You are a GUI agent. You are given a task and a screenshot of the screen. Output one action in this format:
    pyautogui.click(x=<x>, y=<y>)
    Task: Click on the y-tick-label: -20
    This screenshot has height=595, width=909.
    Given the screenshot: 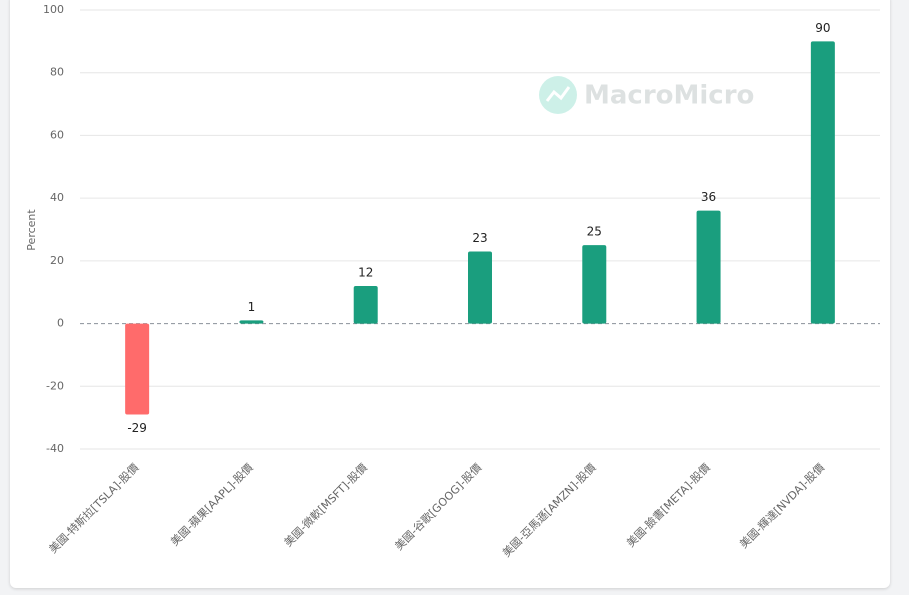 What is the action you would take?
    pyautogui.click(x=55, y=385)
    